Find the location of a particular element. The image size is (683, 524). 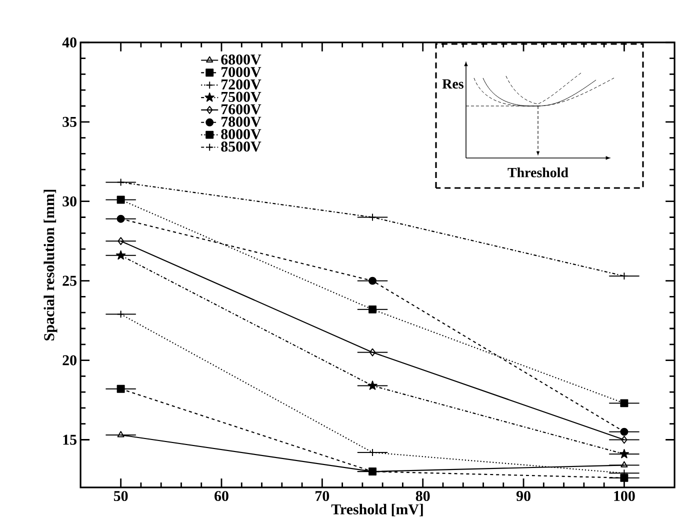

legend-label: 7500V is located at coordinates (242, 97).